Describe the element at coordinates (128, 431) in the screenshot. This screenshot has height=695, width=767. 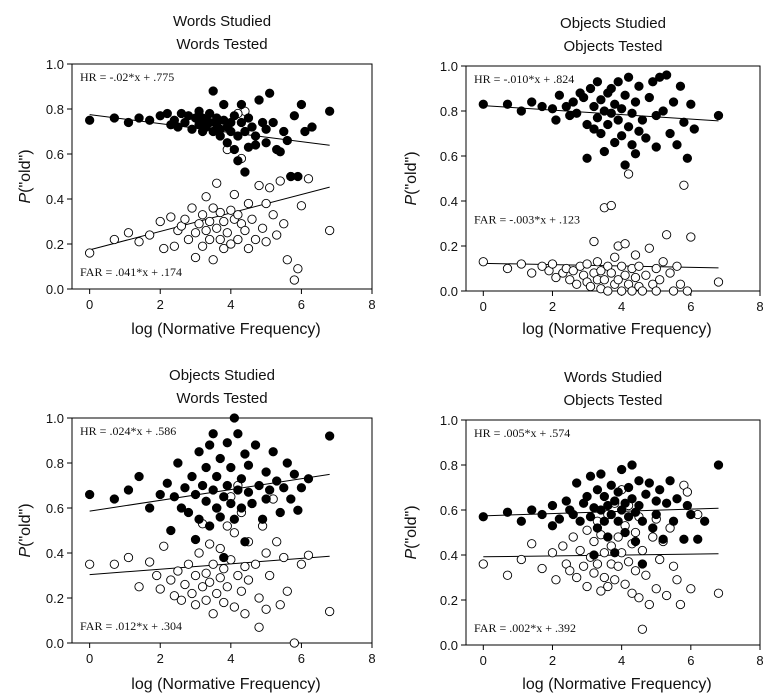
I see `hr-equation-label: HR = .024*x + .586` at that location.